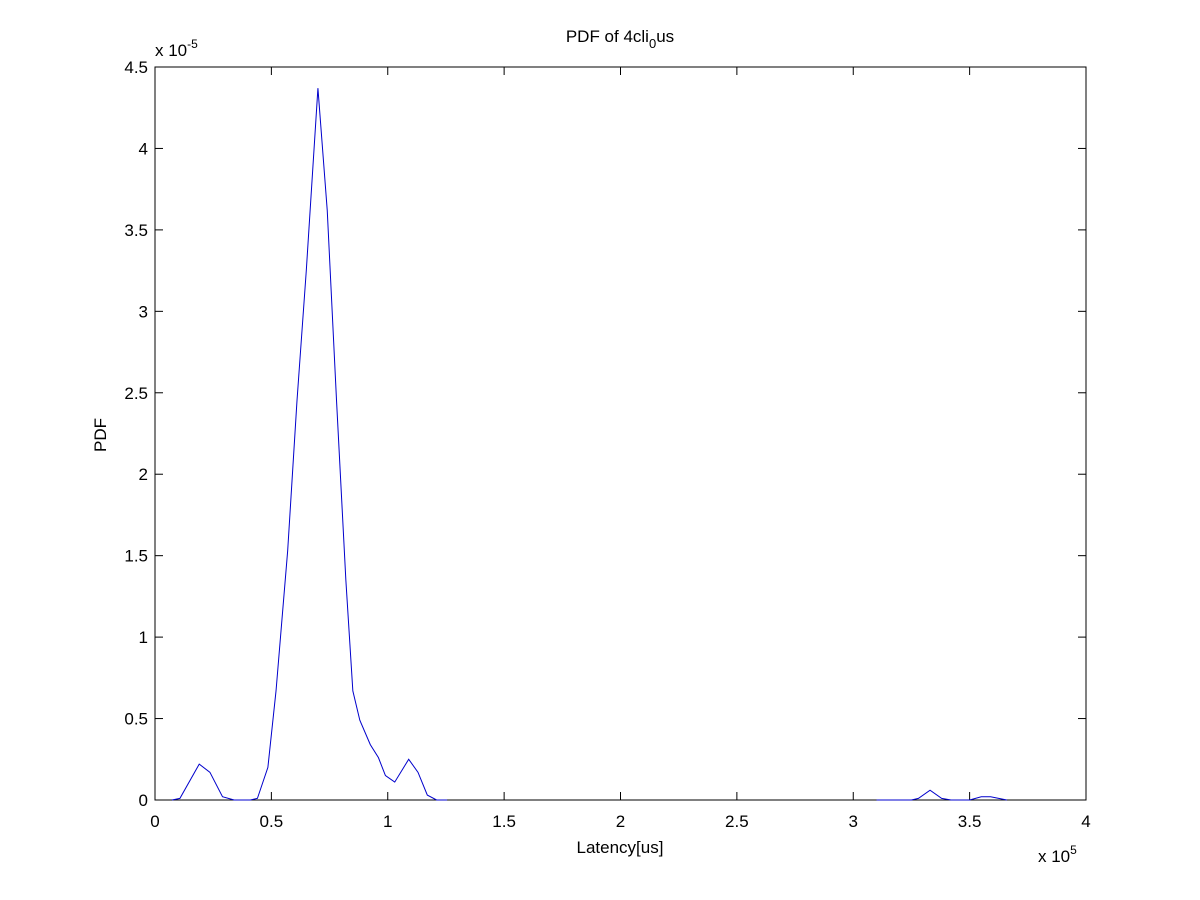  I want to click on title-subscript: 0, so click(652, 43).